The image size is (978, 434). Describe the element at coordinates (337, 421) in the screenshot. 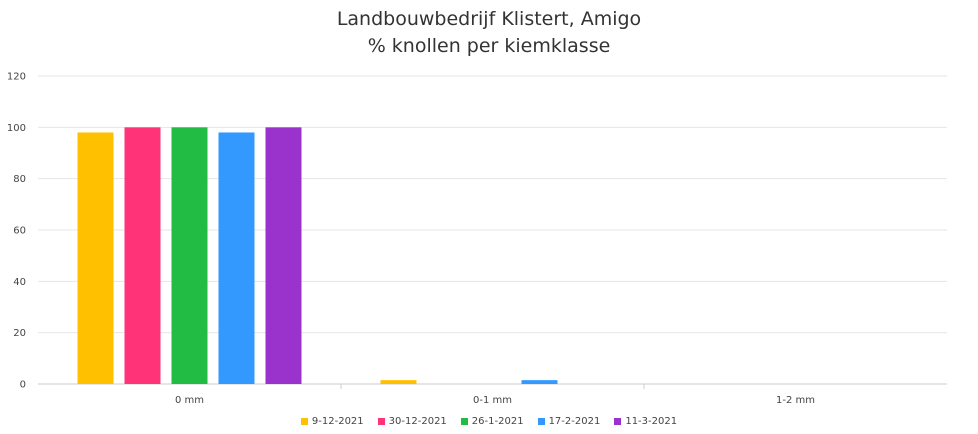

I see `legend-label: 9-12-2021` at that location.